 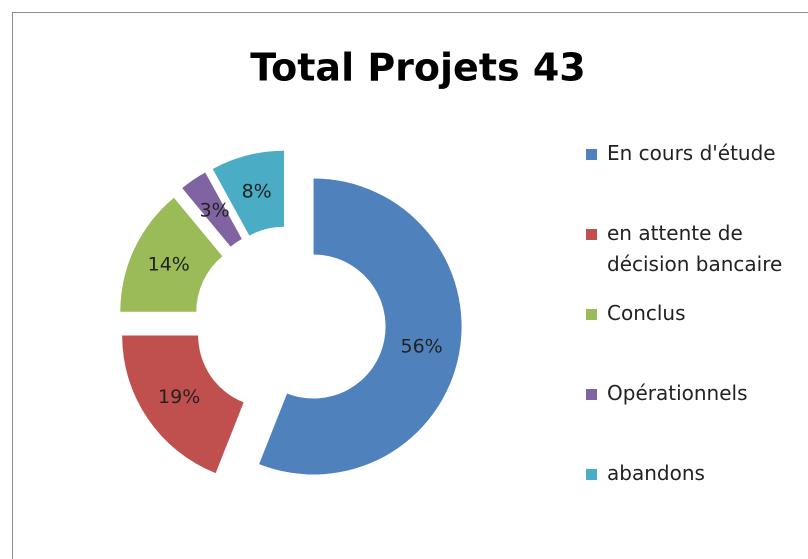 I want to click on legend-label: Opérationnels, so click(x=677, y=393).